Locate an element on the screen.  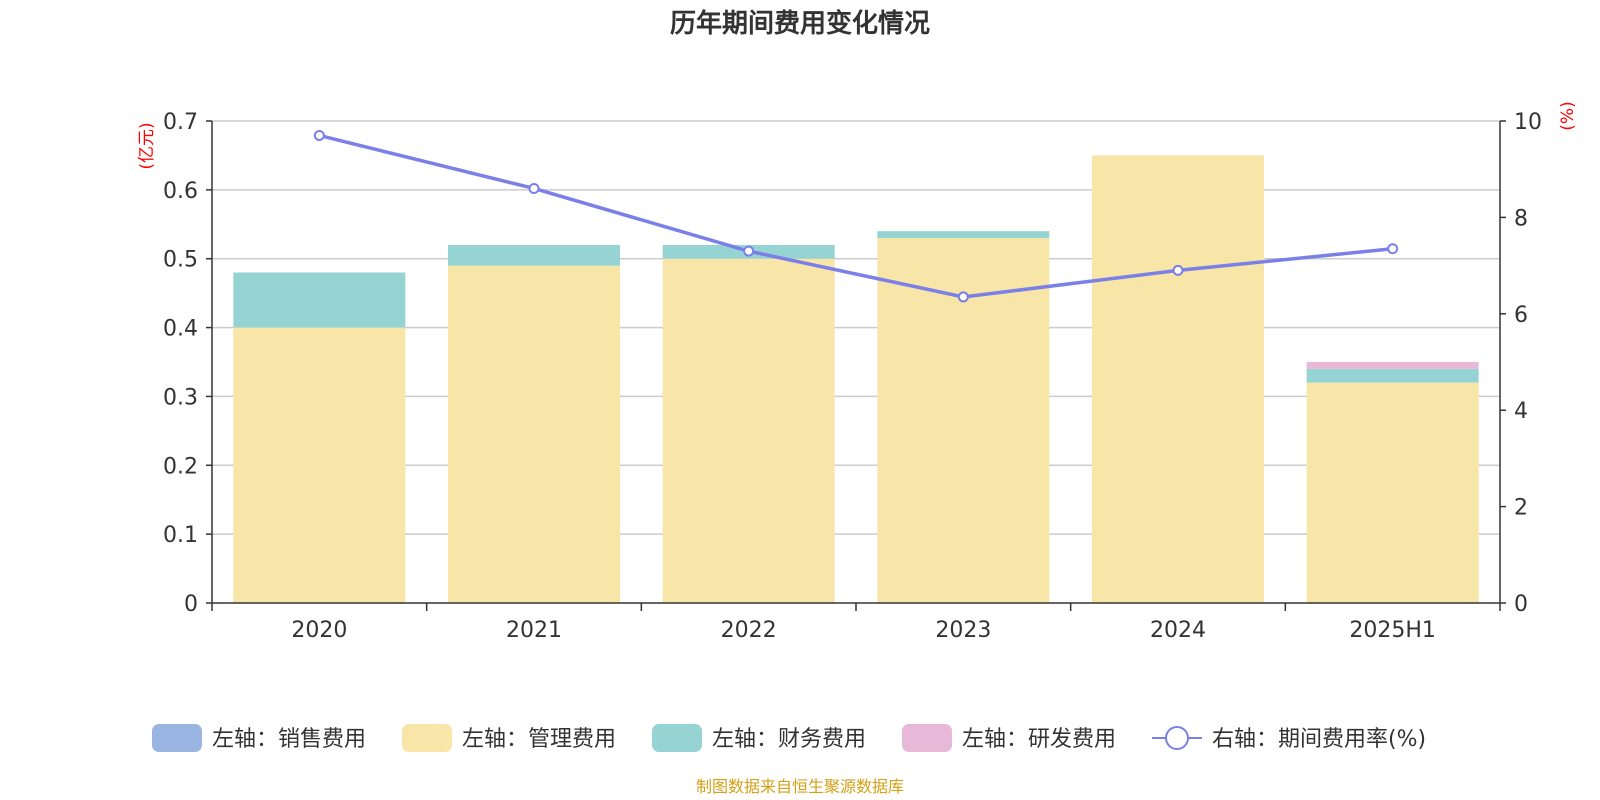
rate-line-series is located at coordinates (856, 216).